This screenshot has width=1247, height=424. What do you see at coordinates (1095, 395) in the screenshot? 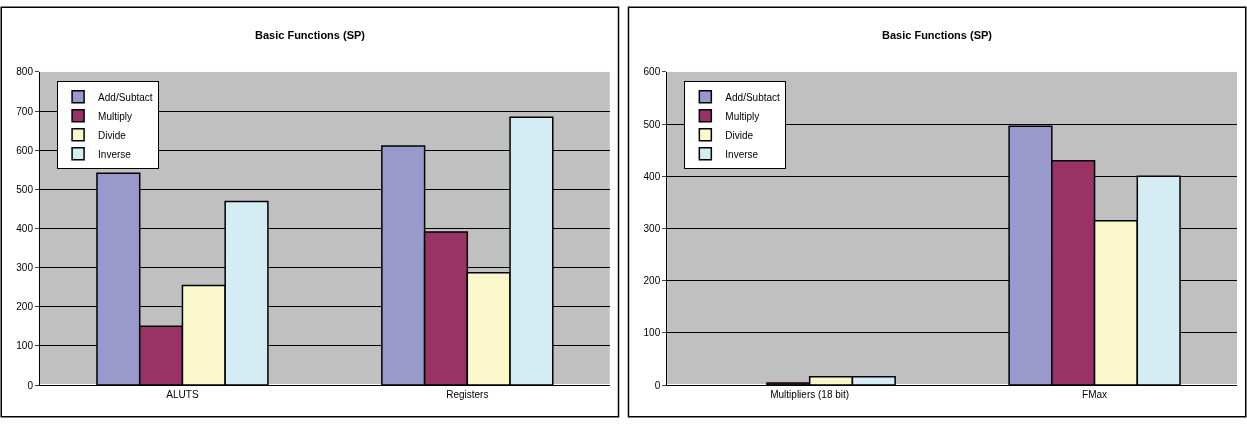
I see `x-tick-label: FMax` at bounding box center [1095, 395].